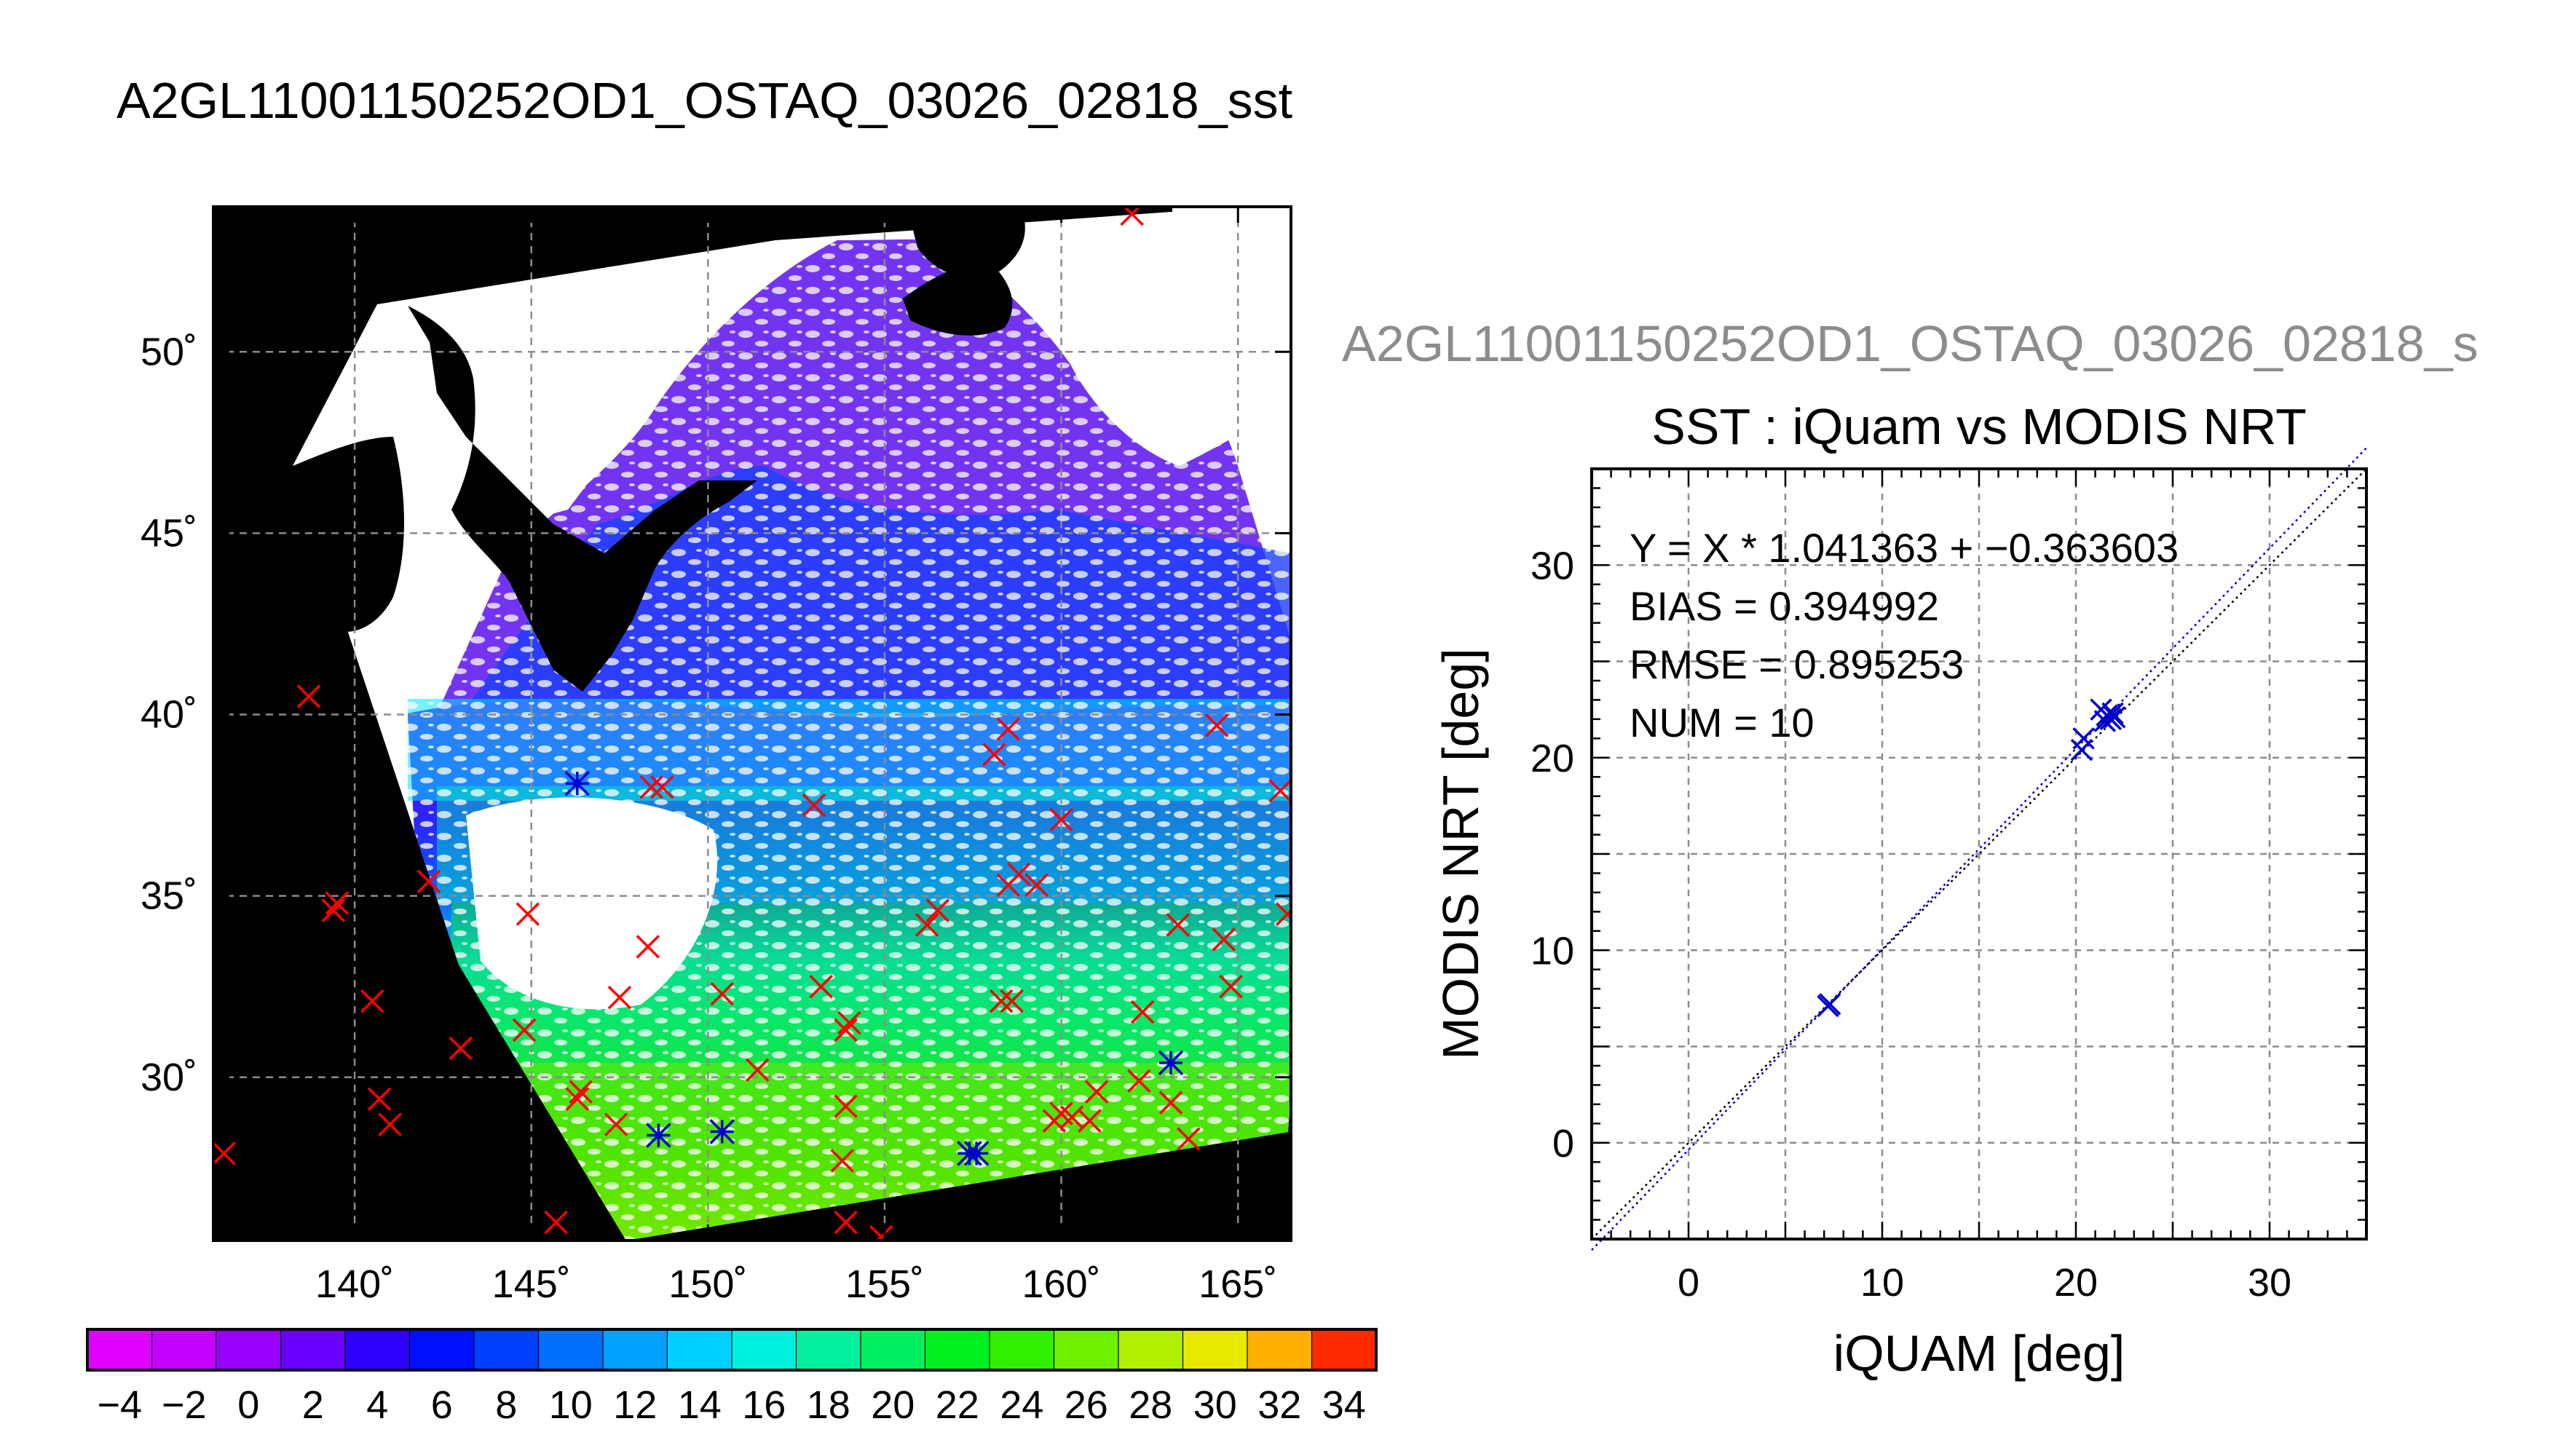 Image resolution: width=2555 pixels, height=1456 pixels. Describe the element at coordinates (313, 1405) in the screenshot. I see `colorbar-tick-label: 2` at that location.